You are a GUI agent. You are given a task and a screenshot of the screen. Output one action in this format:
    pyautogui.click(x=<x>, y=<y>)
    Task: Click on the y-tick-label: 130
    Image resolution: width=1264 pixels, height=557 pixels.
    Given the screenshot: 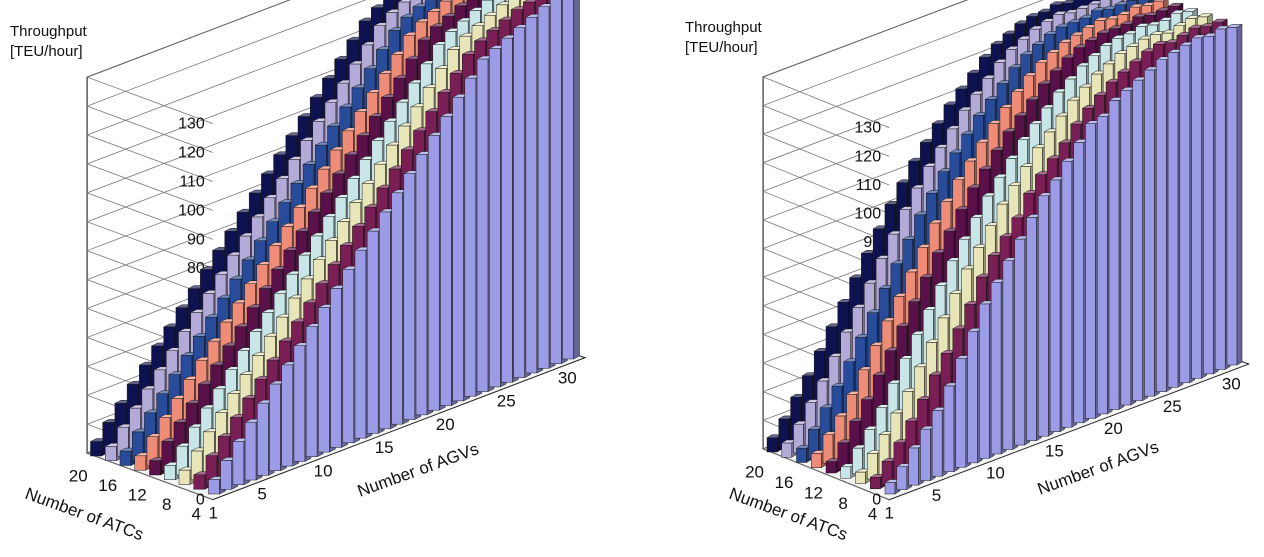 What is the action you would take?
    pyautogui.click(x=191, y=124)
    